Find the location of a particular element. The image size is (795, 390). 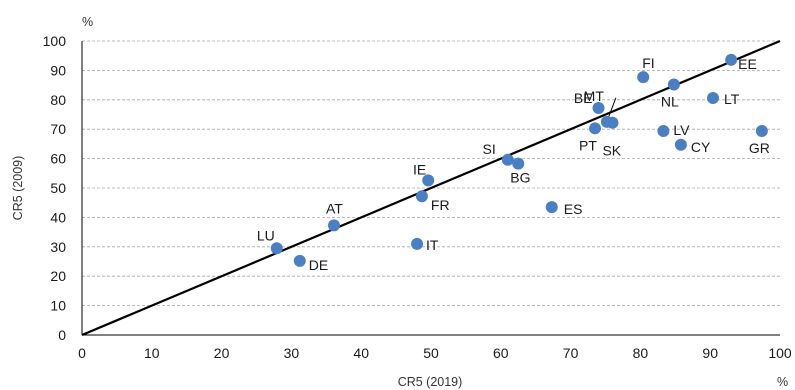

point-label-si: SI is located at coordinates (489, 149).